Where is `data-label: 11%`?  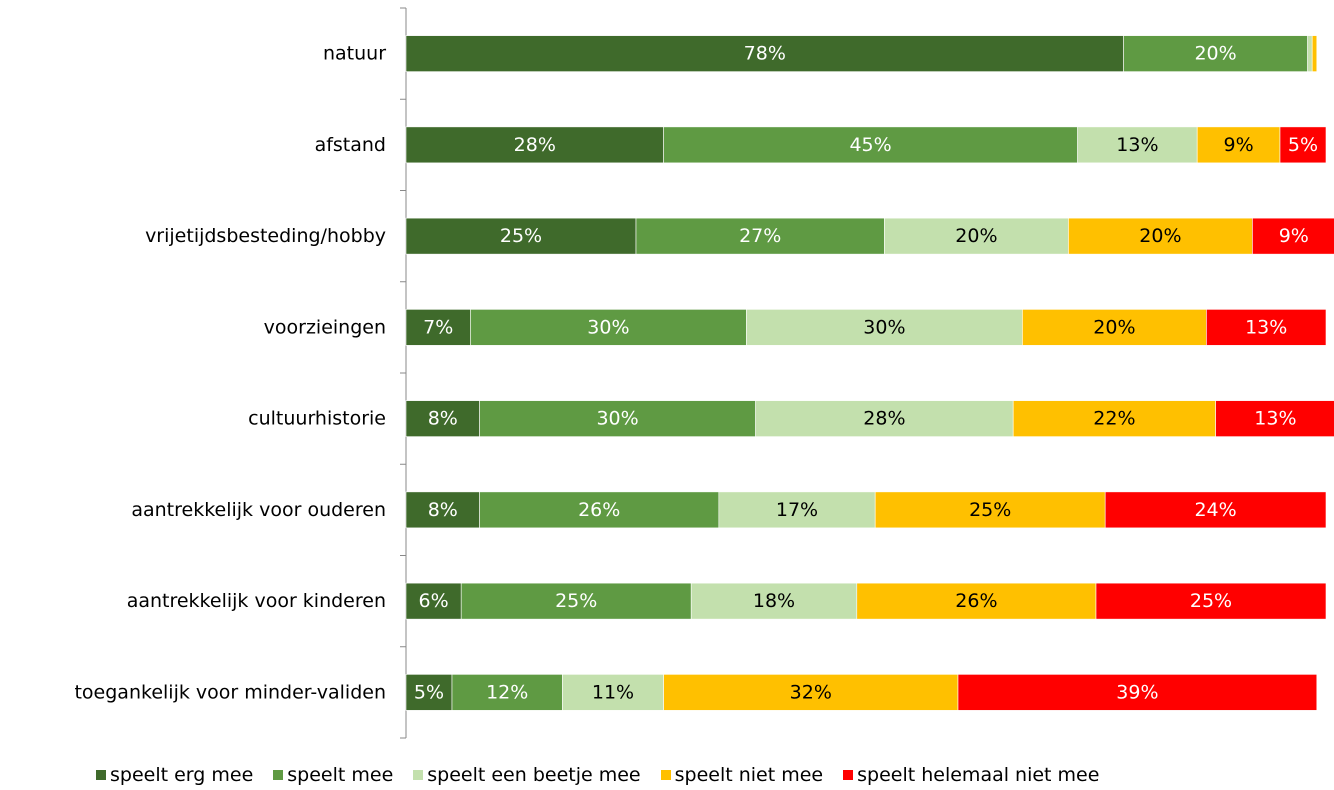 data-label: 11% is located at coordinates (613, 692).